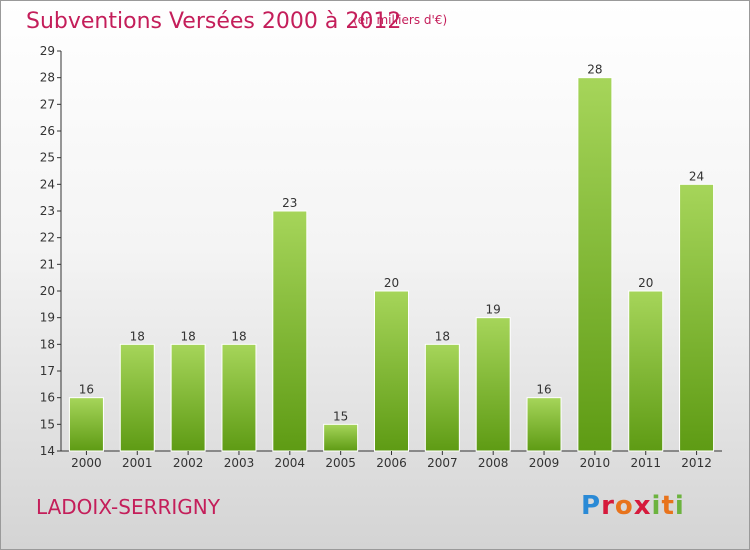 Image resolution: width=750 pixels, height=550 pixels. What do you see at coordinates (341, 437) in the screenshot?
I see `bar-2005` at bounding box center [341, 437].